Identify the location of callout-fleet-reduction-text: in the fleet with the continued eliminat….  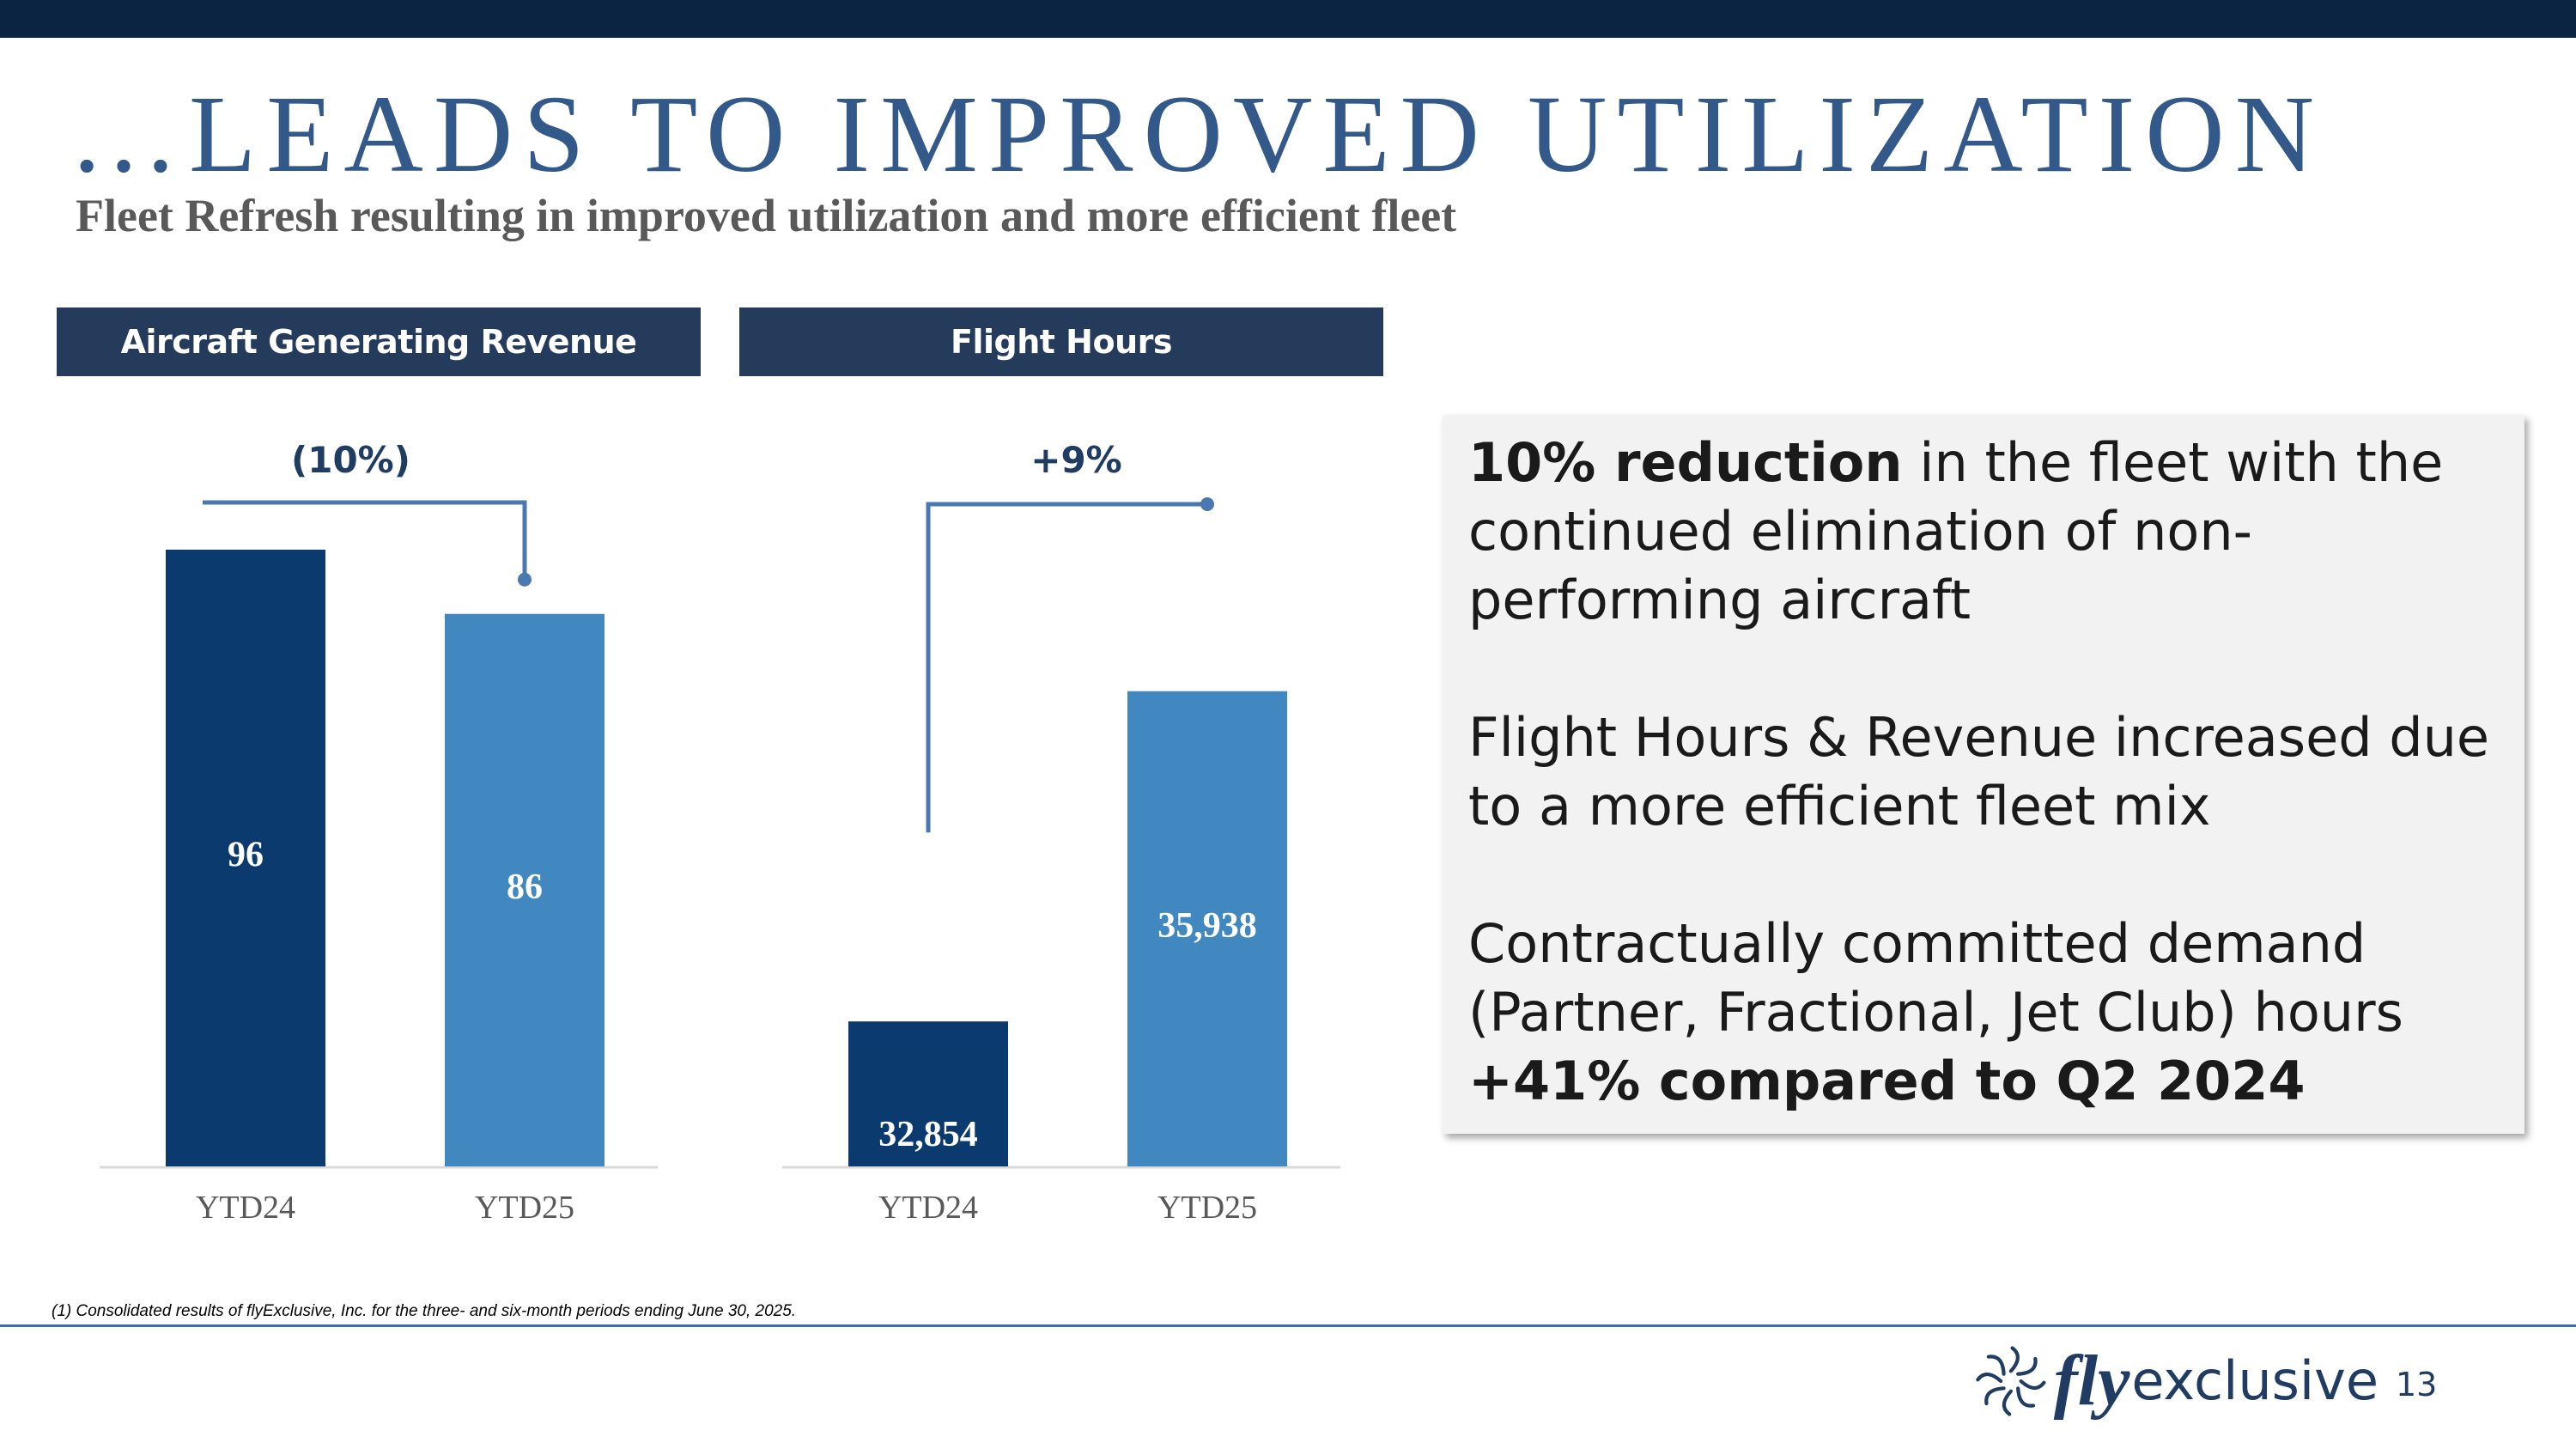
(1956, 531).